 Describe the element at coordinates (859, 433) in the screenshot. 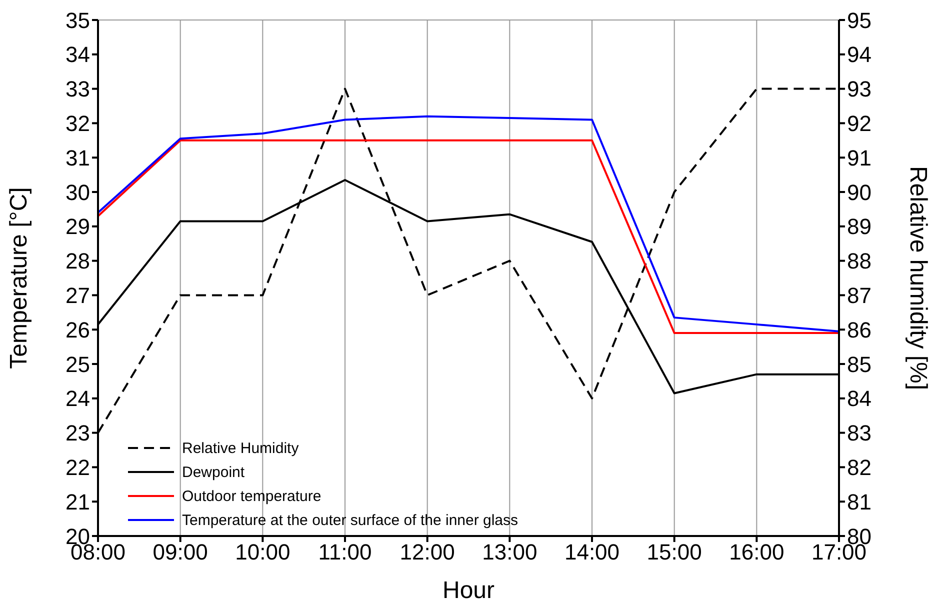

I see `y2-tick-label: 83` at that location.